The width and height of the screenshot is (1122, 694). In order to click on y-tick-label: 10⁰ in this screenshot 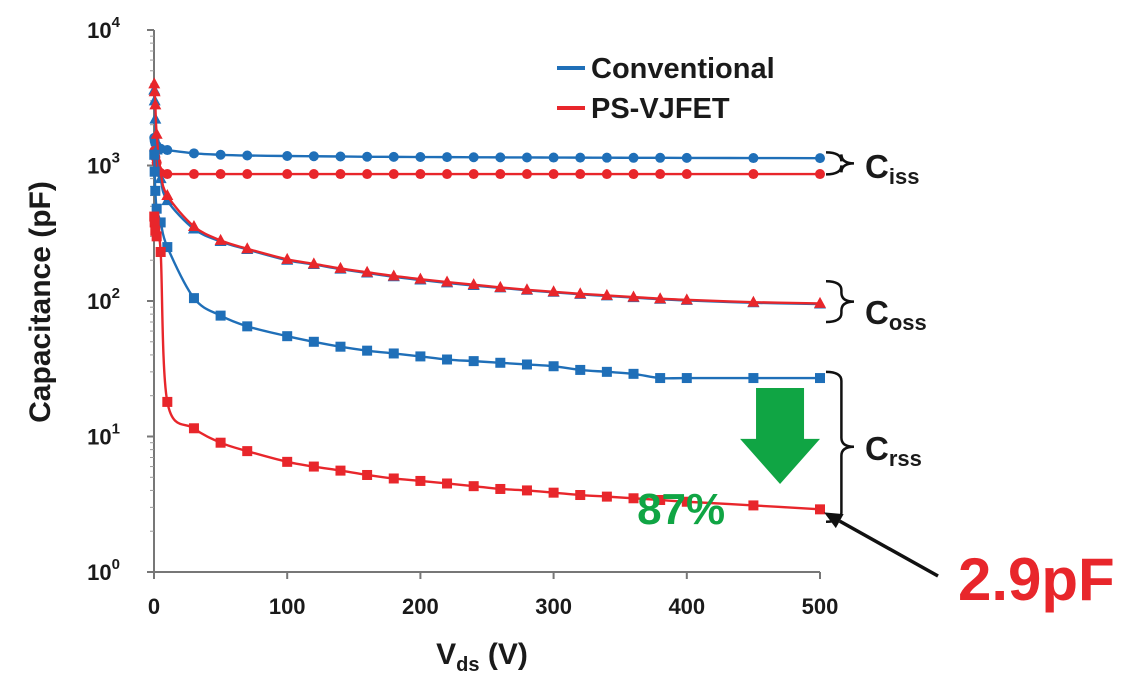, I will do `click(103, 570)`.